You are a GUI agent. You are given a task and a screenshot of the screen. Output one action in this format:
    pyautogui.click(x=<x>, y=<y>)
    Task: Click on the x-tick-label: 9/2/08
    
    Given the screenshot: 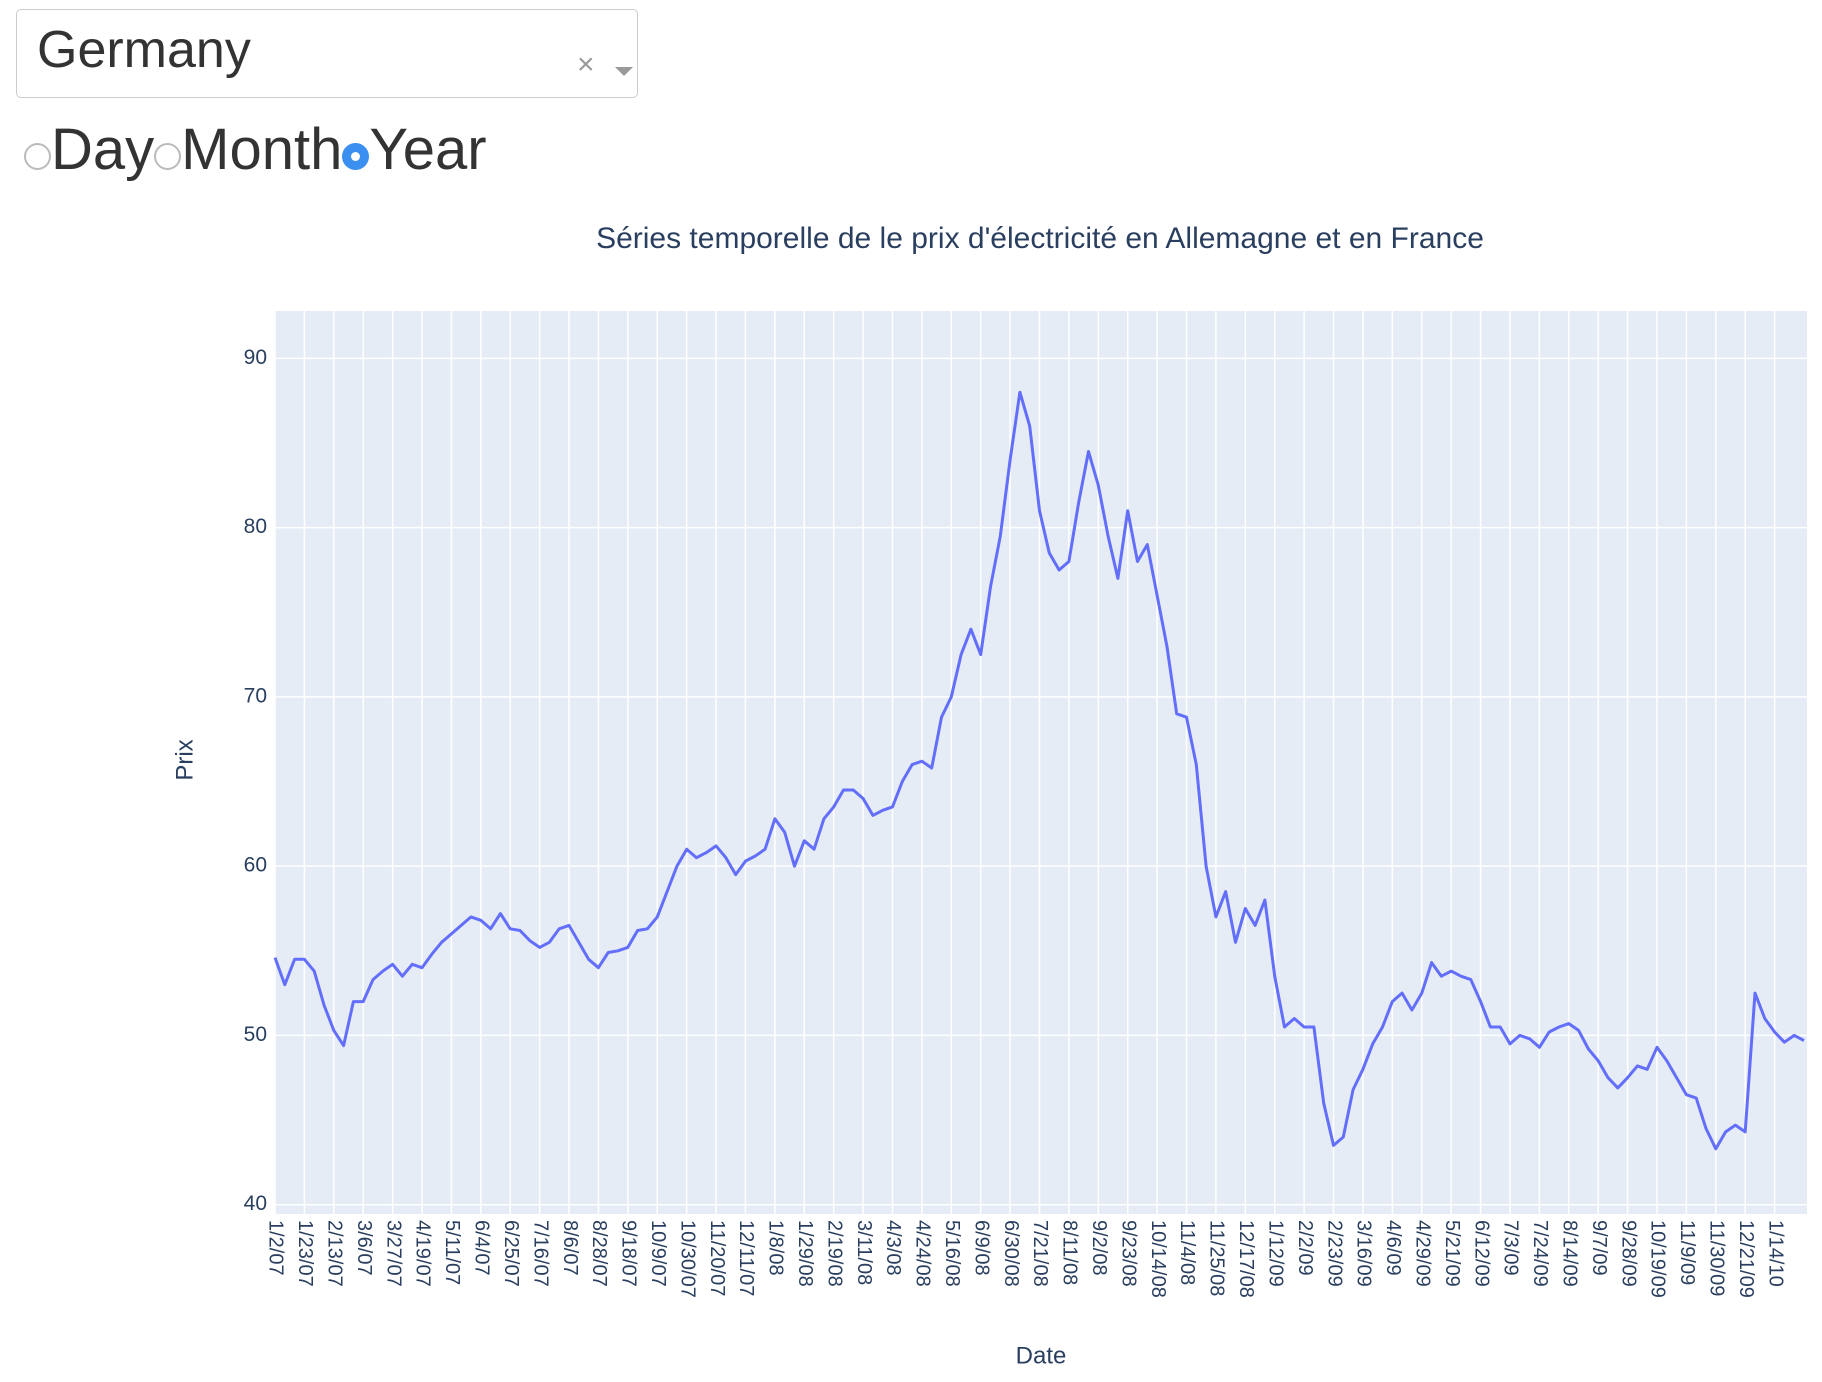 What is the action you would take?
    pyautogui.click(x=1099, y=1248)
    